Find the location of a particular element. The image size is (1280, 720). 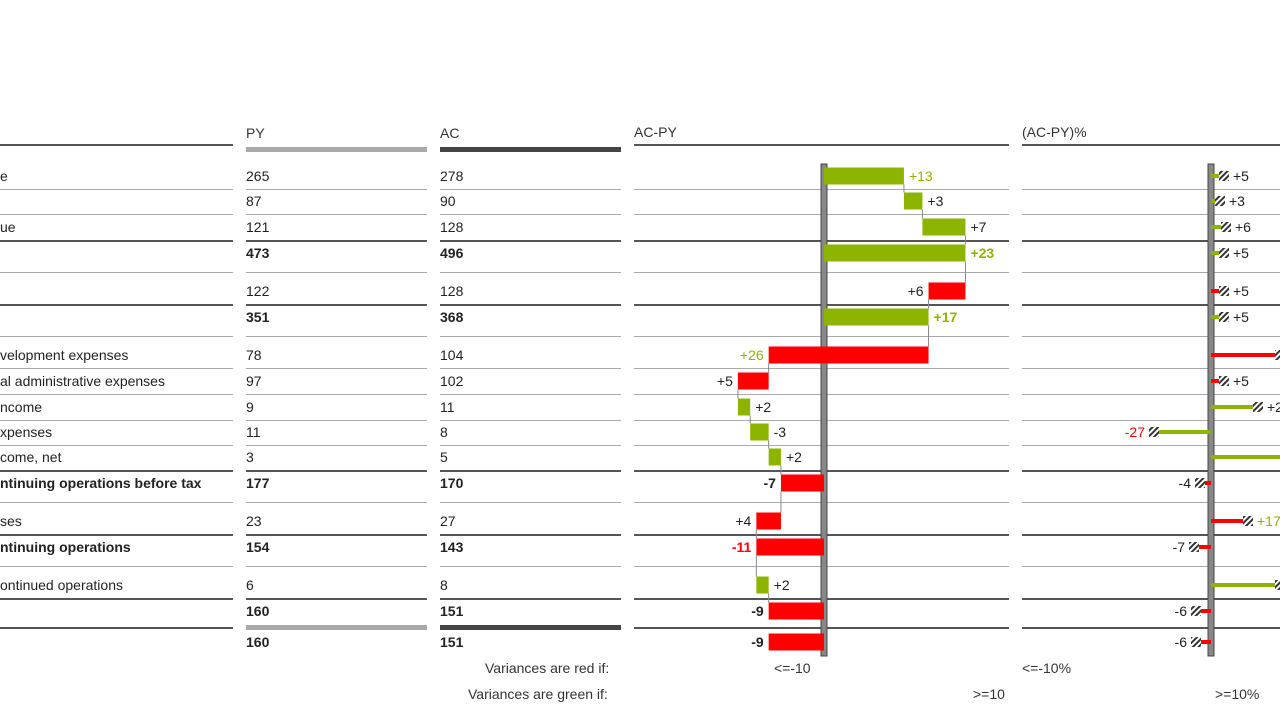

row-ac-value: 496 is located at coordinates (452, 253).